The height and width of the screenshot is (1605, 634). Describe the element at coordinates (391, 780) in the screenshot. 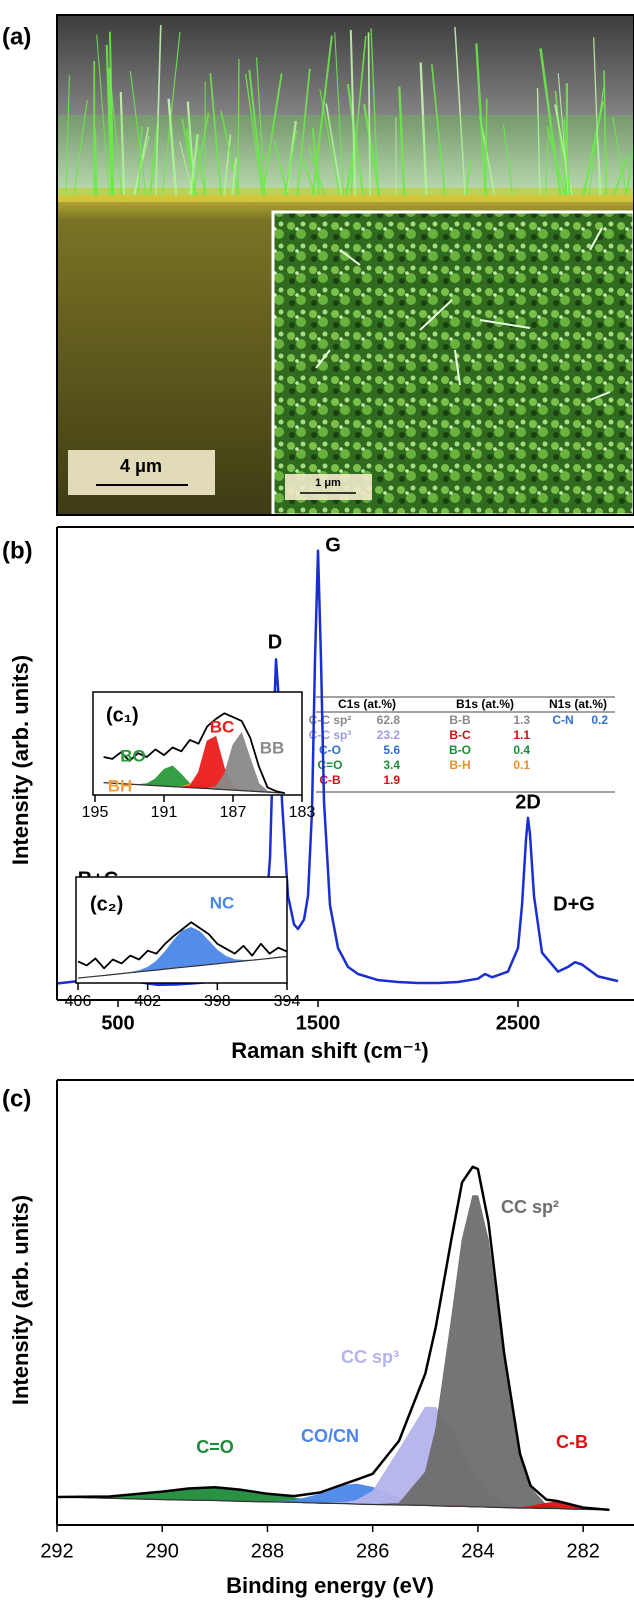

I see `table-cell: 1.9` at that location.